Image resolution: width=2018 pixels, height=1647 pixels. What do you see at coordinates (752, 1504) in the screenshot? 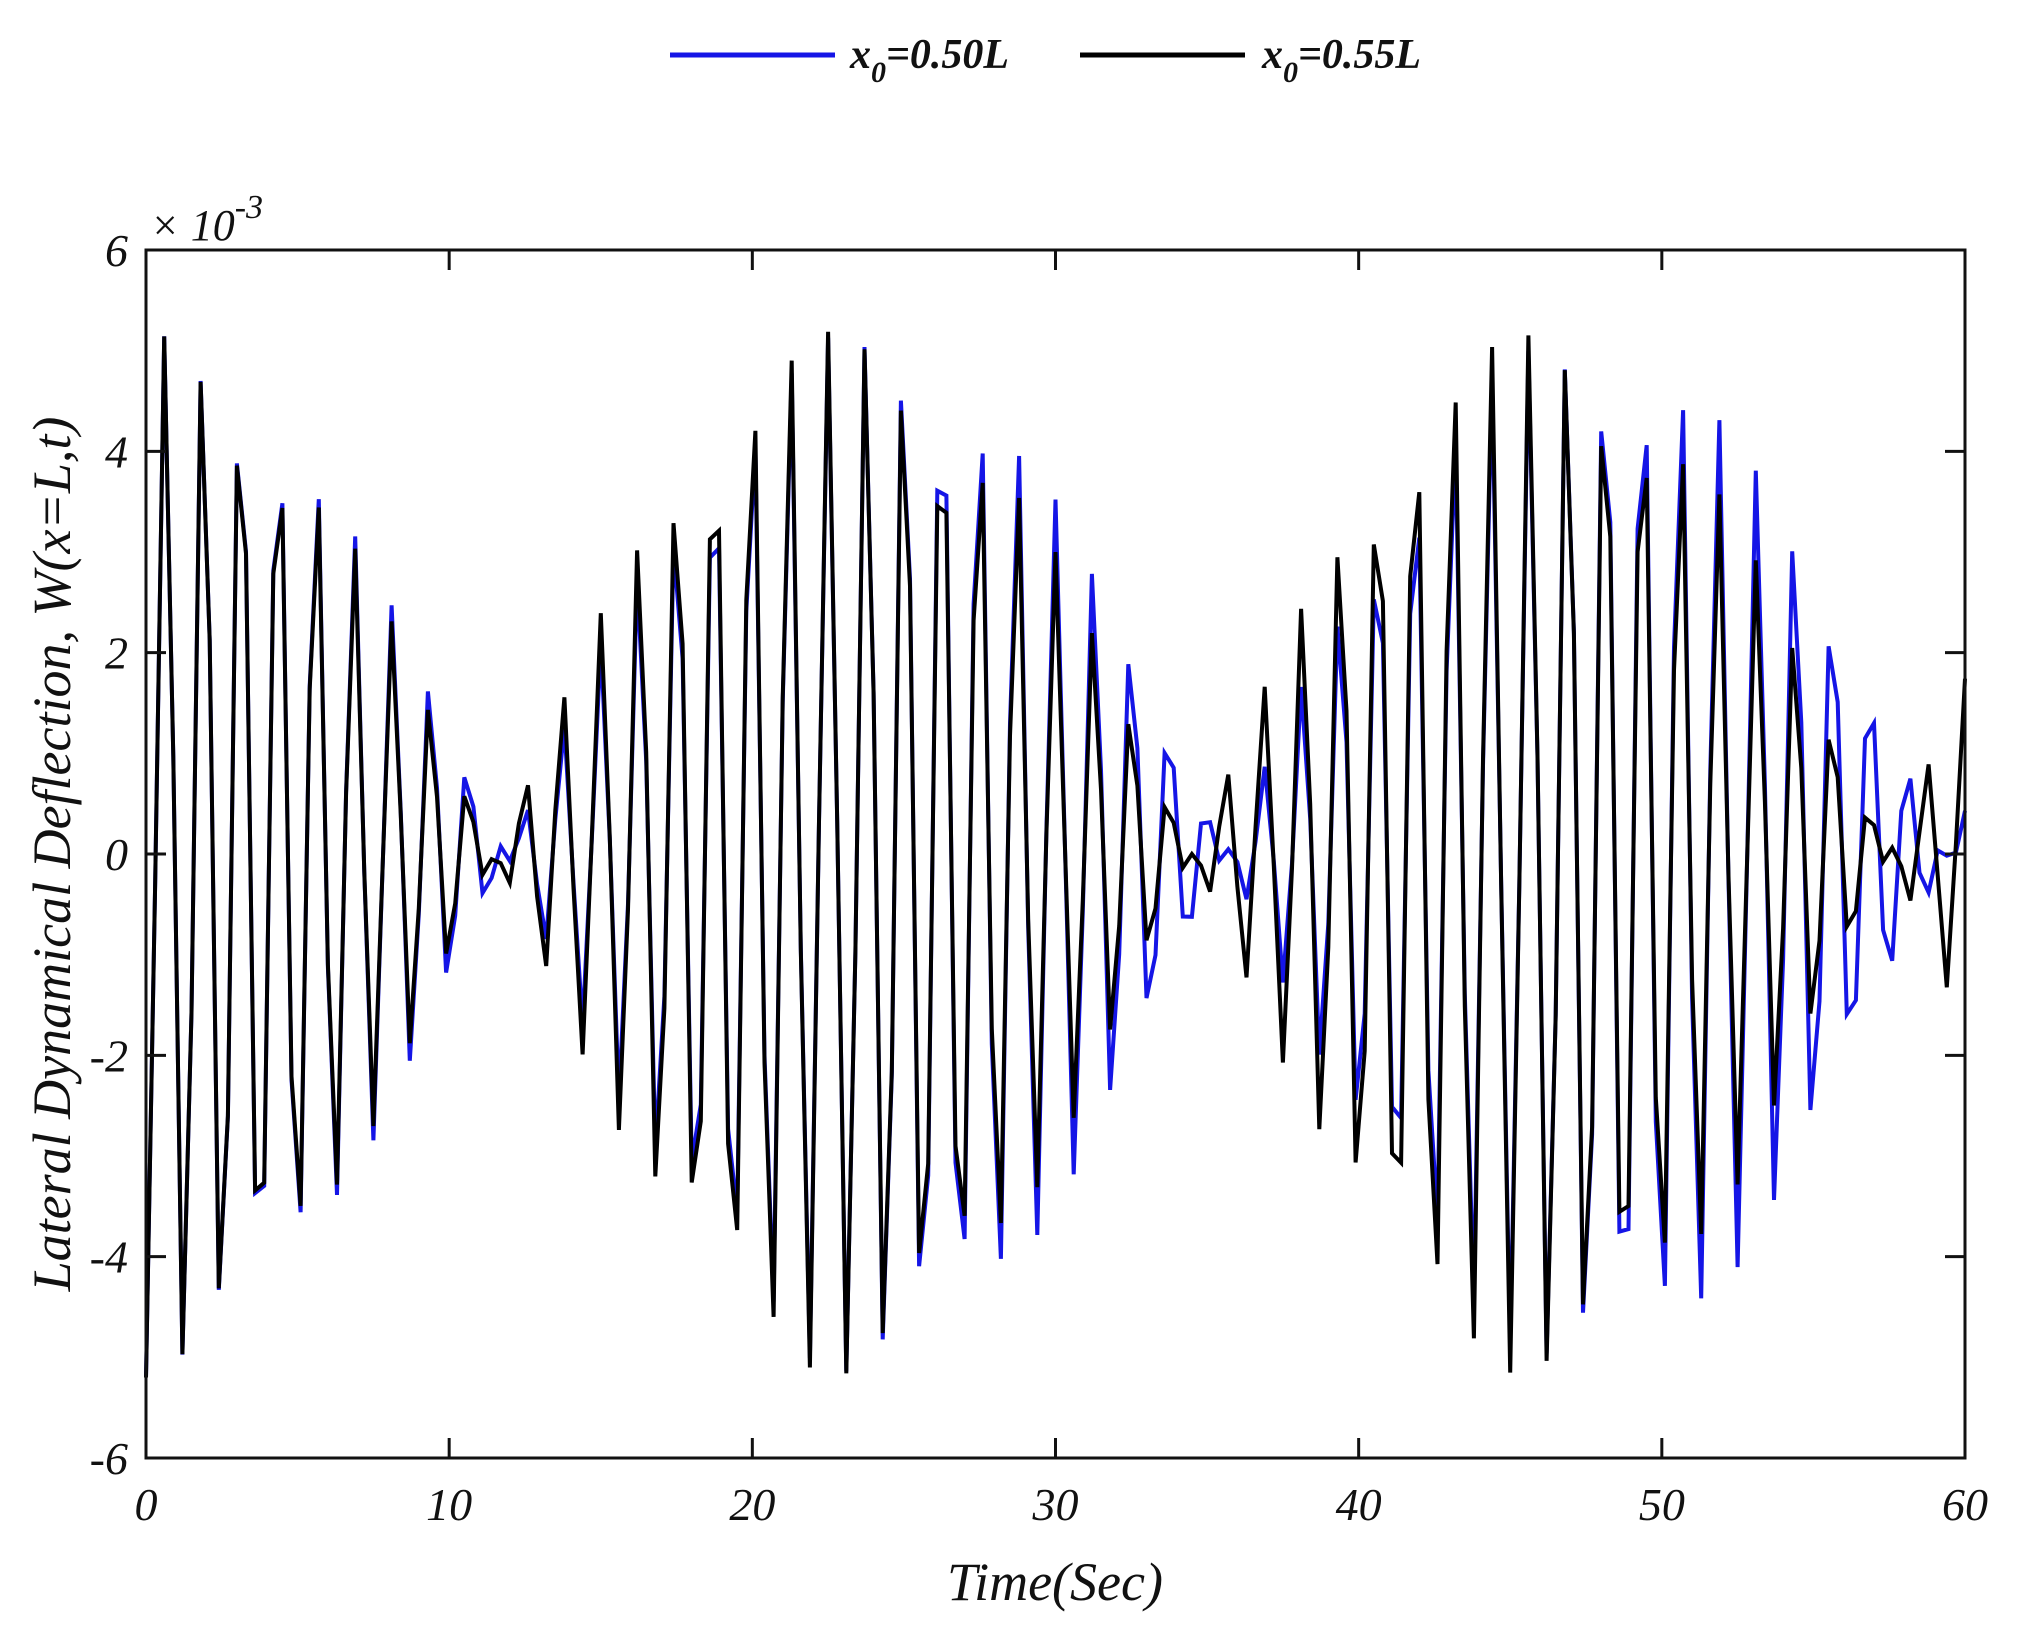
I see `x-tick-label-20: 20` at bounding box center [752, 1504].